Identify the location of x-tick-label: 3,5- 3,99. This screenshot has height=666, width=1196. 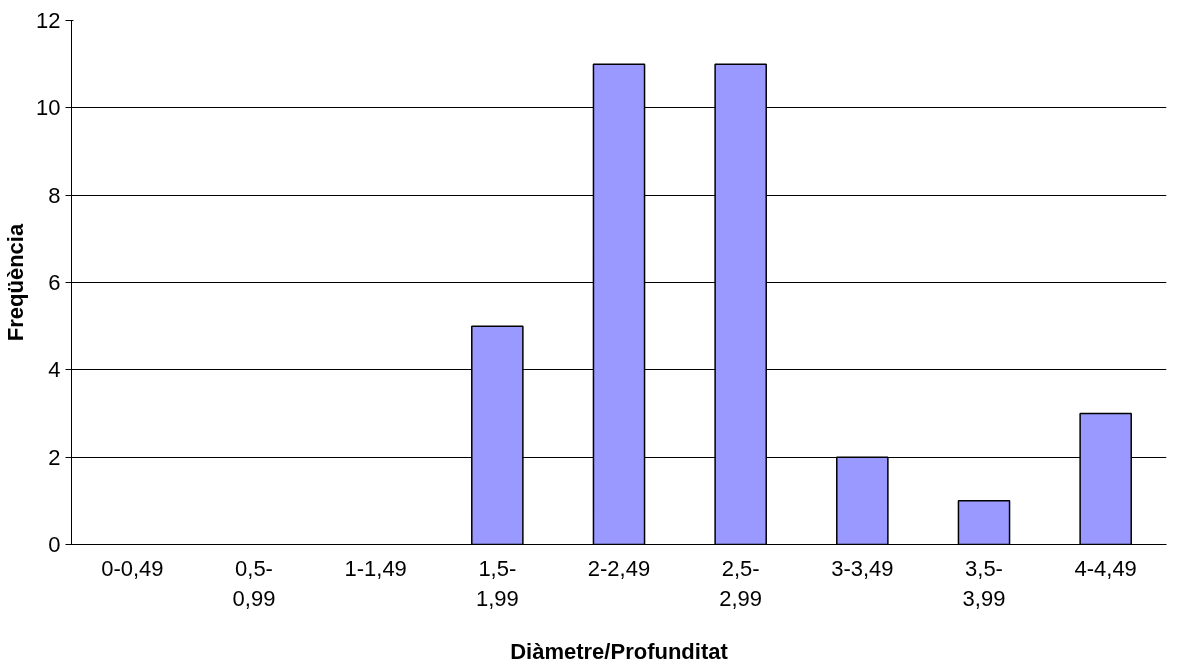
(984, 583).